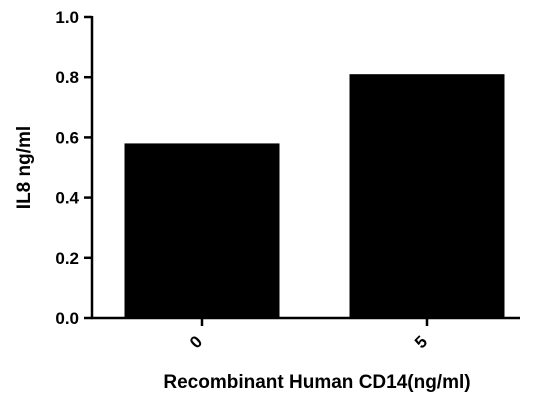 The height and width of the screenshot is (396, 534). I want to click on y-tick-label: 0.8, so click(67, 77).